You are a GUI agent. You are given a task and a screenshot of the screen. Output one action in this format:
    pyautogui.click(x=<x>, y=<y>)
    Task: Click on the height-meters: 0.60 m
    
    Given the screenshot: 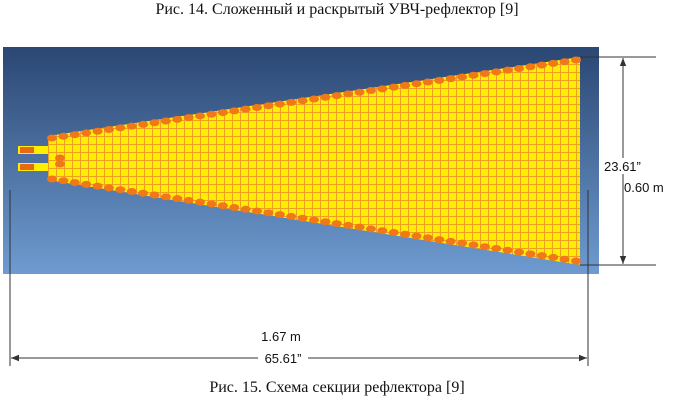 What is the action you would take?
    pyautogui.click(x=644, y=187)
    